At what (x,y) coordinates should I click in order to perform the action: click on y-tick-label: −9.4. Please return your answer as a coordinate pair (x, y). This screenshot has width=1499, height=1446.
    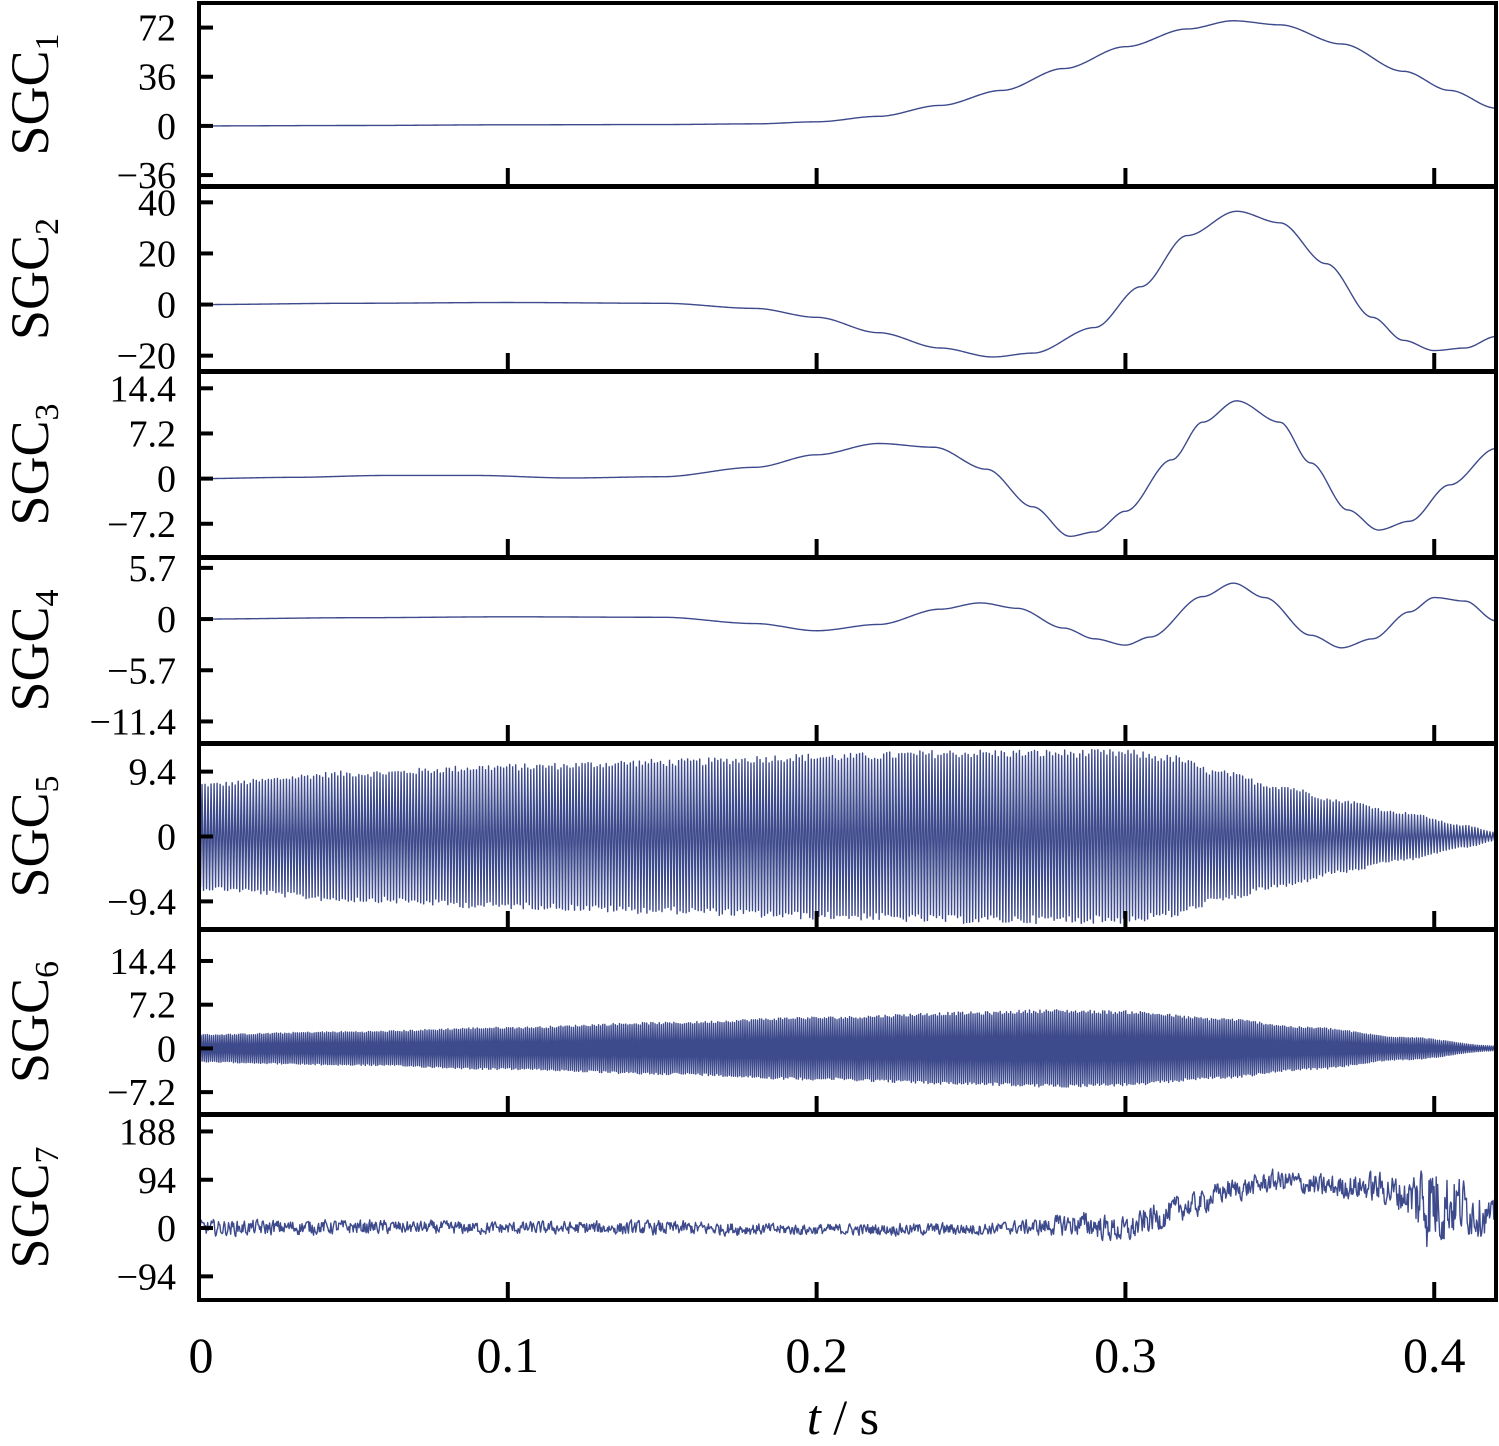
    Looking at the image, I should click on (141, 902).